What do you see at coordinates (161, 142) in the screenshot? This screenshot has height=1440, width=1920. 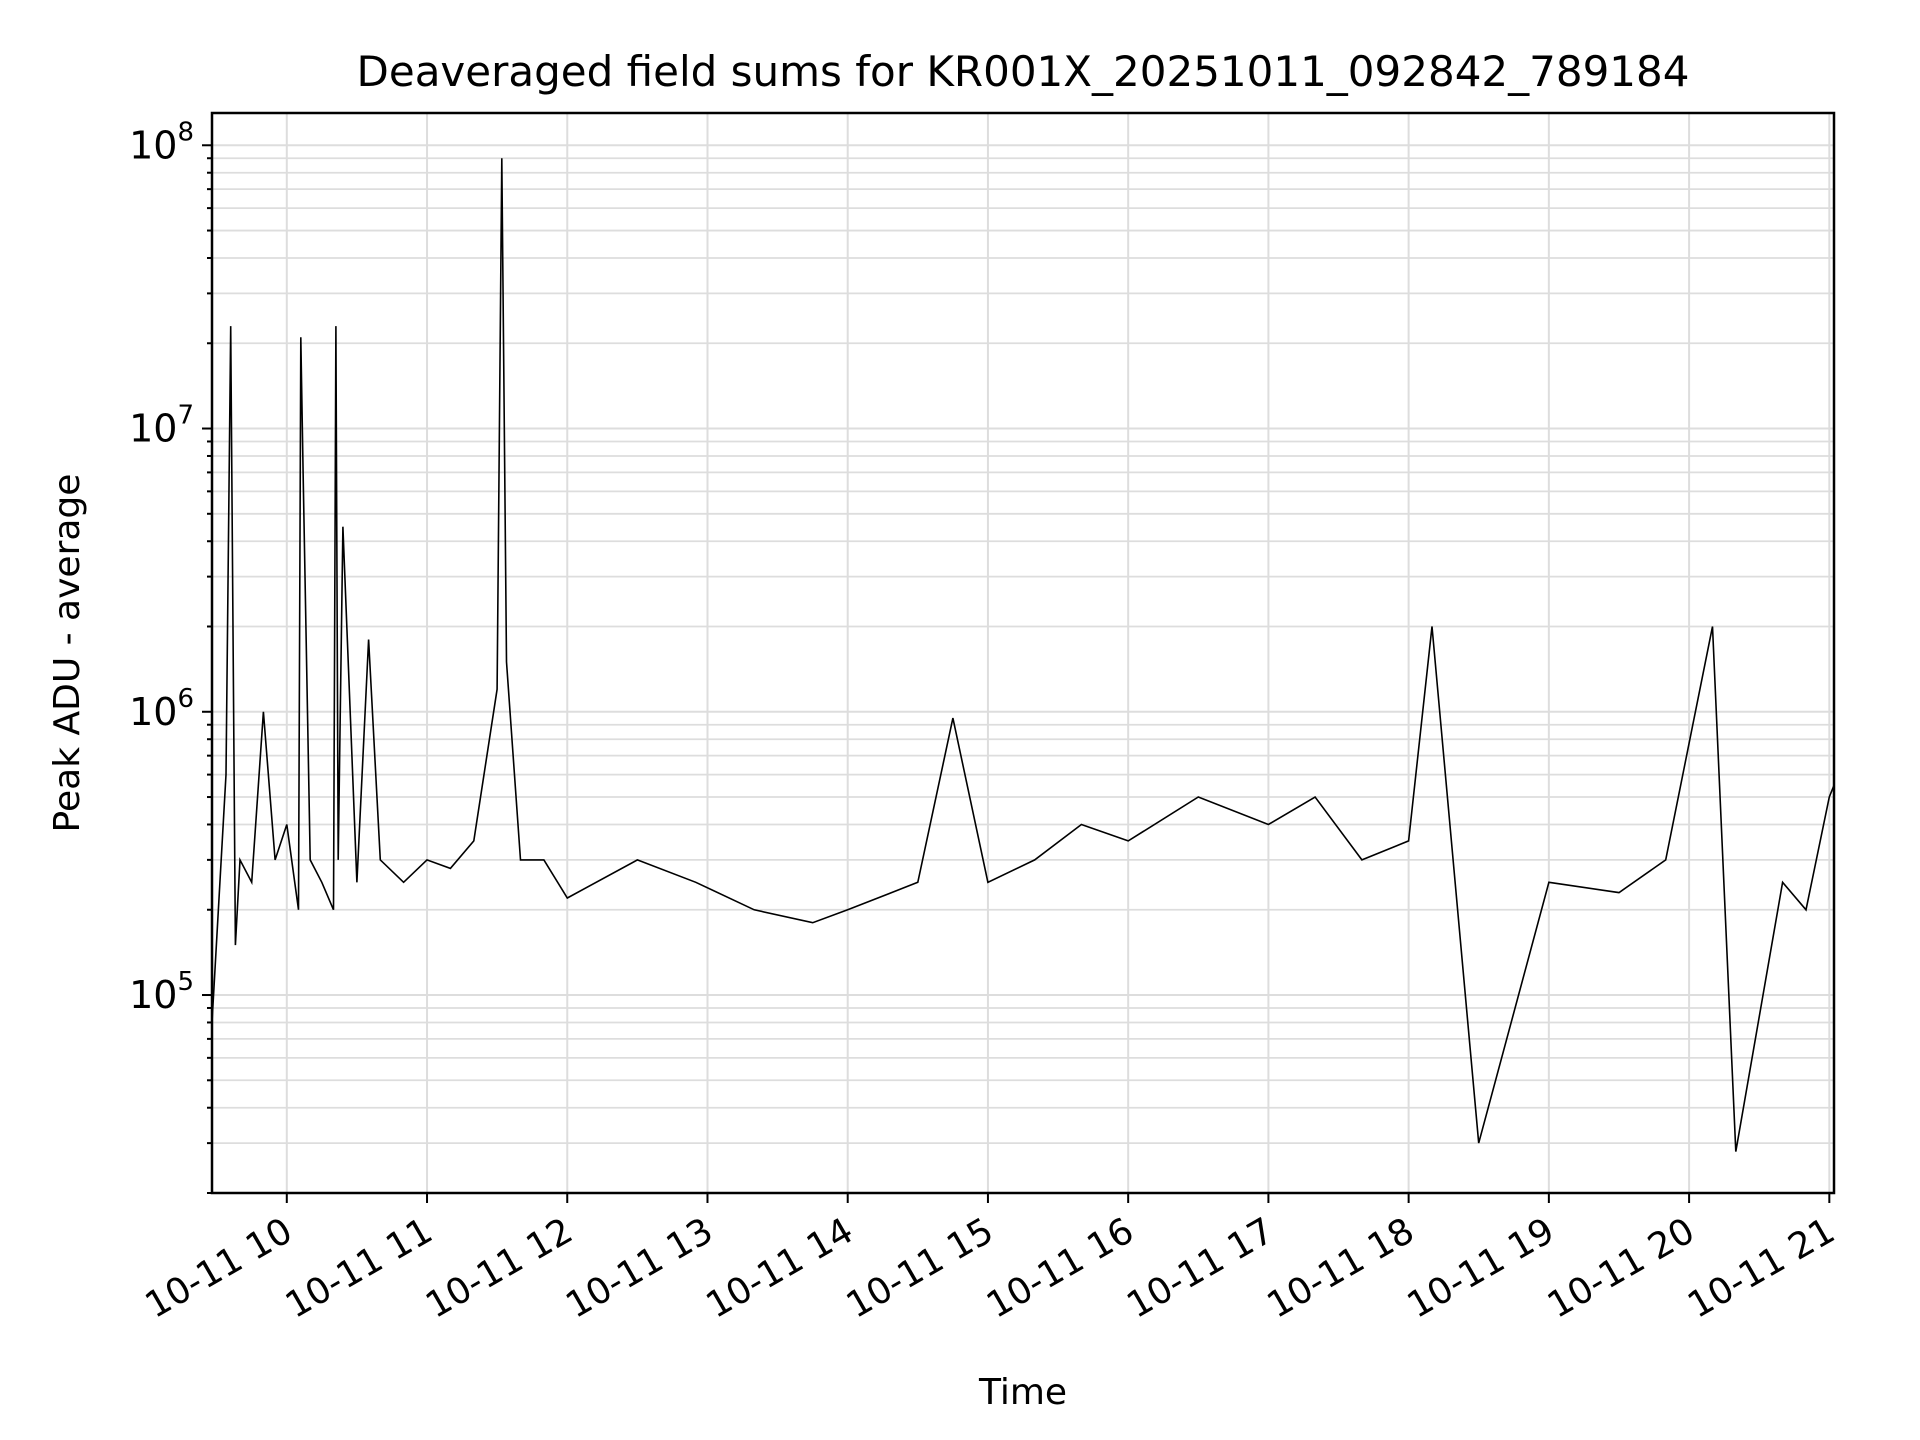 I see `y-tick-label: 10⁸` at bounding box center [161, 142].